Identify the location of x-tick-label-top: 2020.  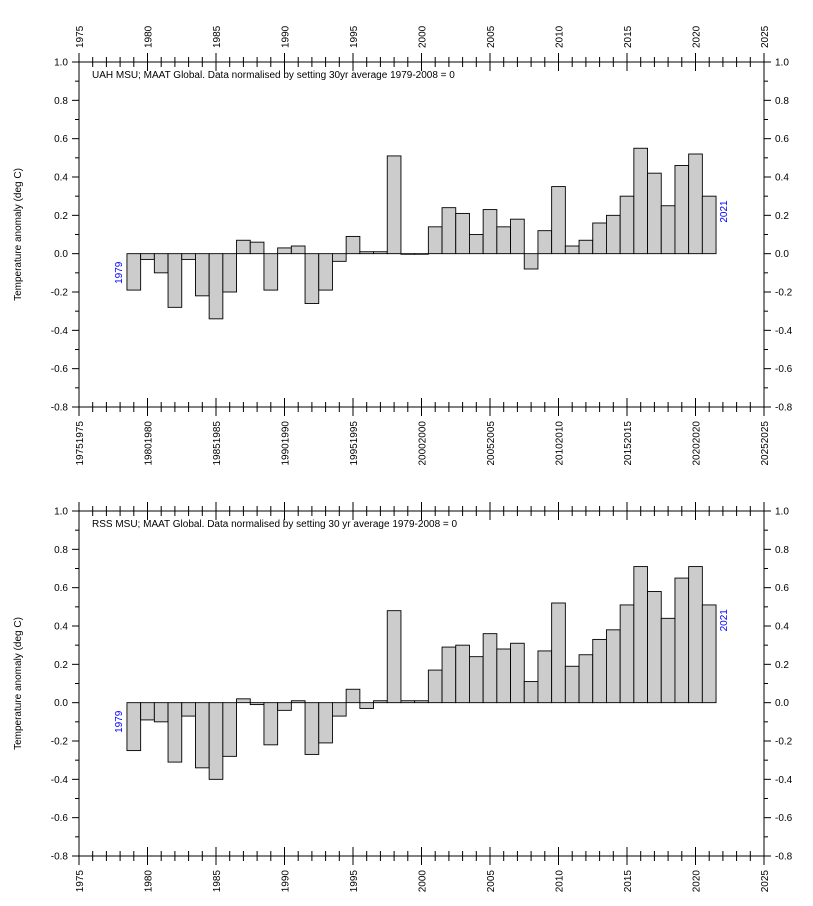
(697, 36).